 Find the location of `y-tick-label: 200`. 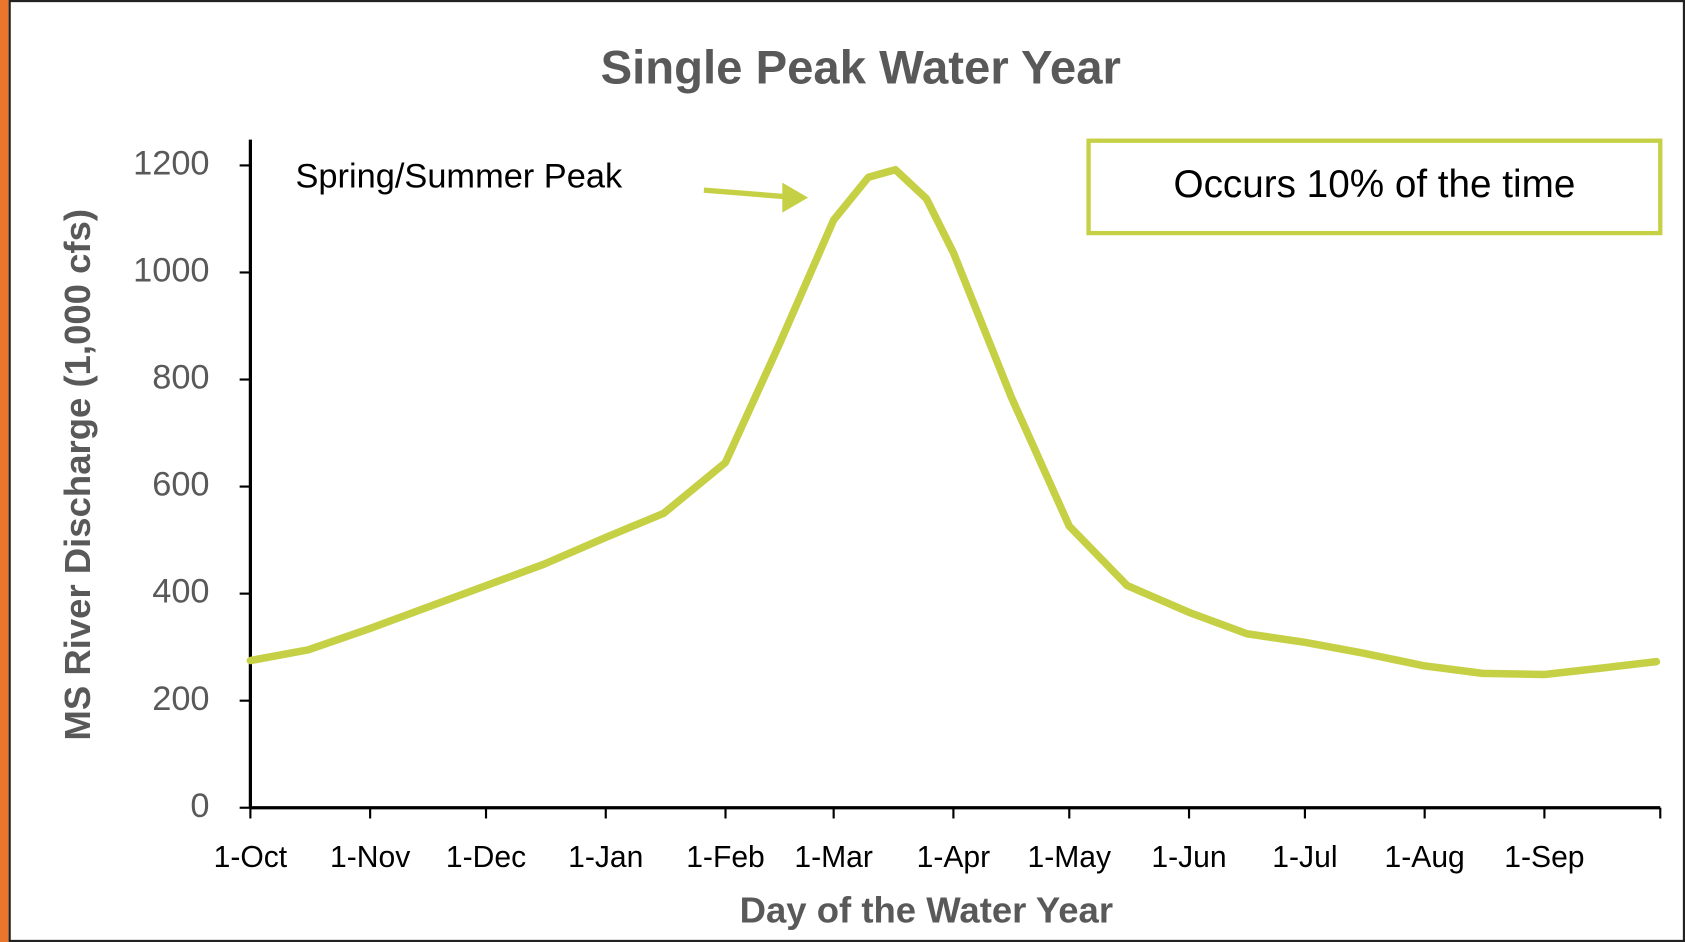

y-tick-label: 200 is located at coordinates (180, 699).